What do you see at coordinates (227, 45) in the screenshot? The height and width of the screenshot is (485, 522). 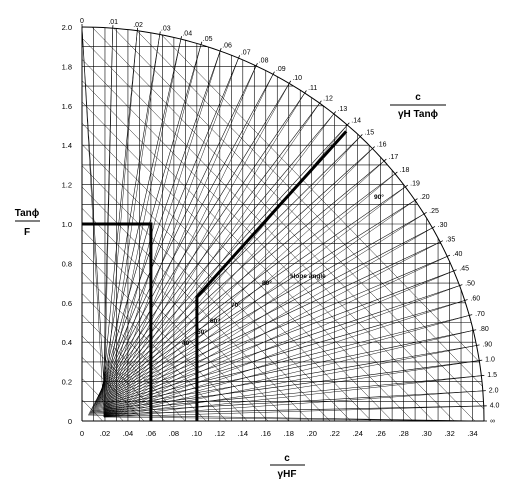 I see `outer-scale-tick-label: .06` at bounding box center [227, 45].